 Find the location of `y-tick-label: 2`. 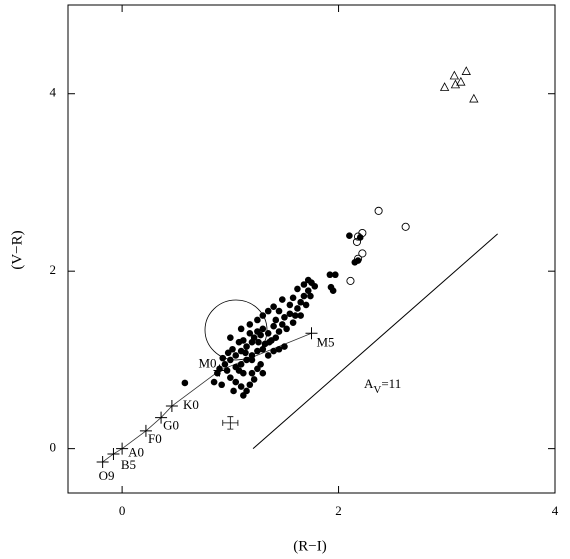

y-tick-label: 2 is located at coordinates (53, 269).